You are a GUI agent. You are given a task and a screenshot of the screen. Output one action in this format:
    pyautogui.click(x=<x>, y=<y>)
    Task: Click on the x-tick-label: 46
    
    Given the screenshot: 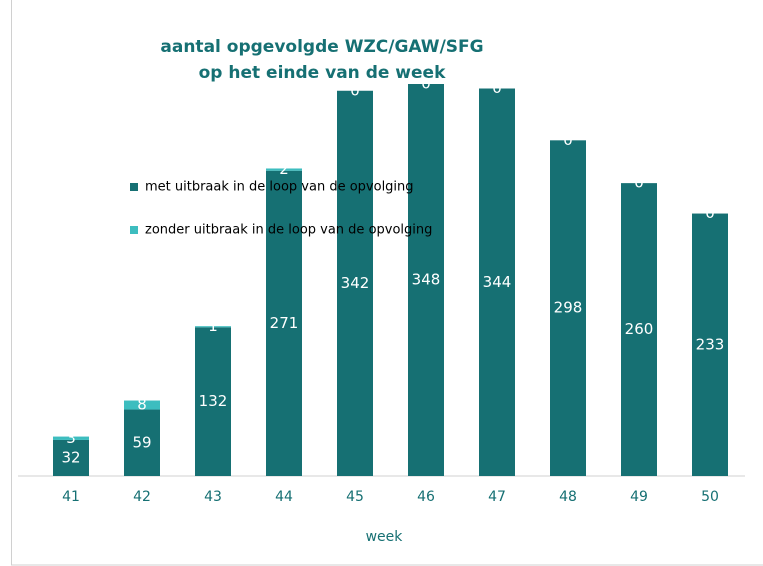 What is the action you would take?
    pyautogui.click(x=426, y=497)
    